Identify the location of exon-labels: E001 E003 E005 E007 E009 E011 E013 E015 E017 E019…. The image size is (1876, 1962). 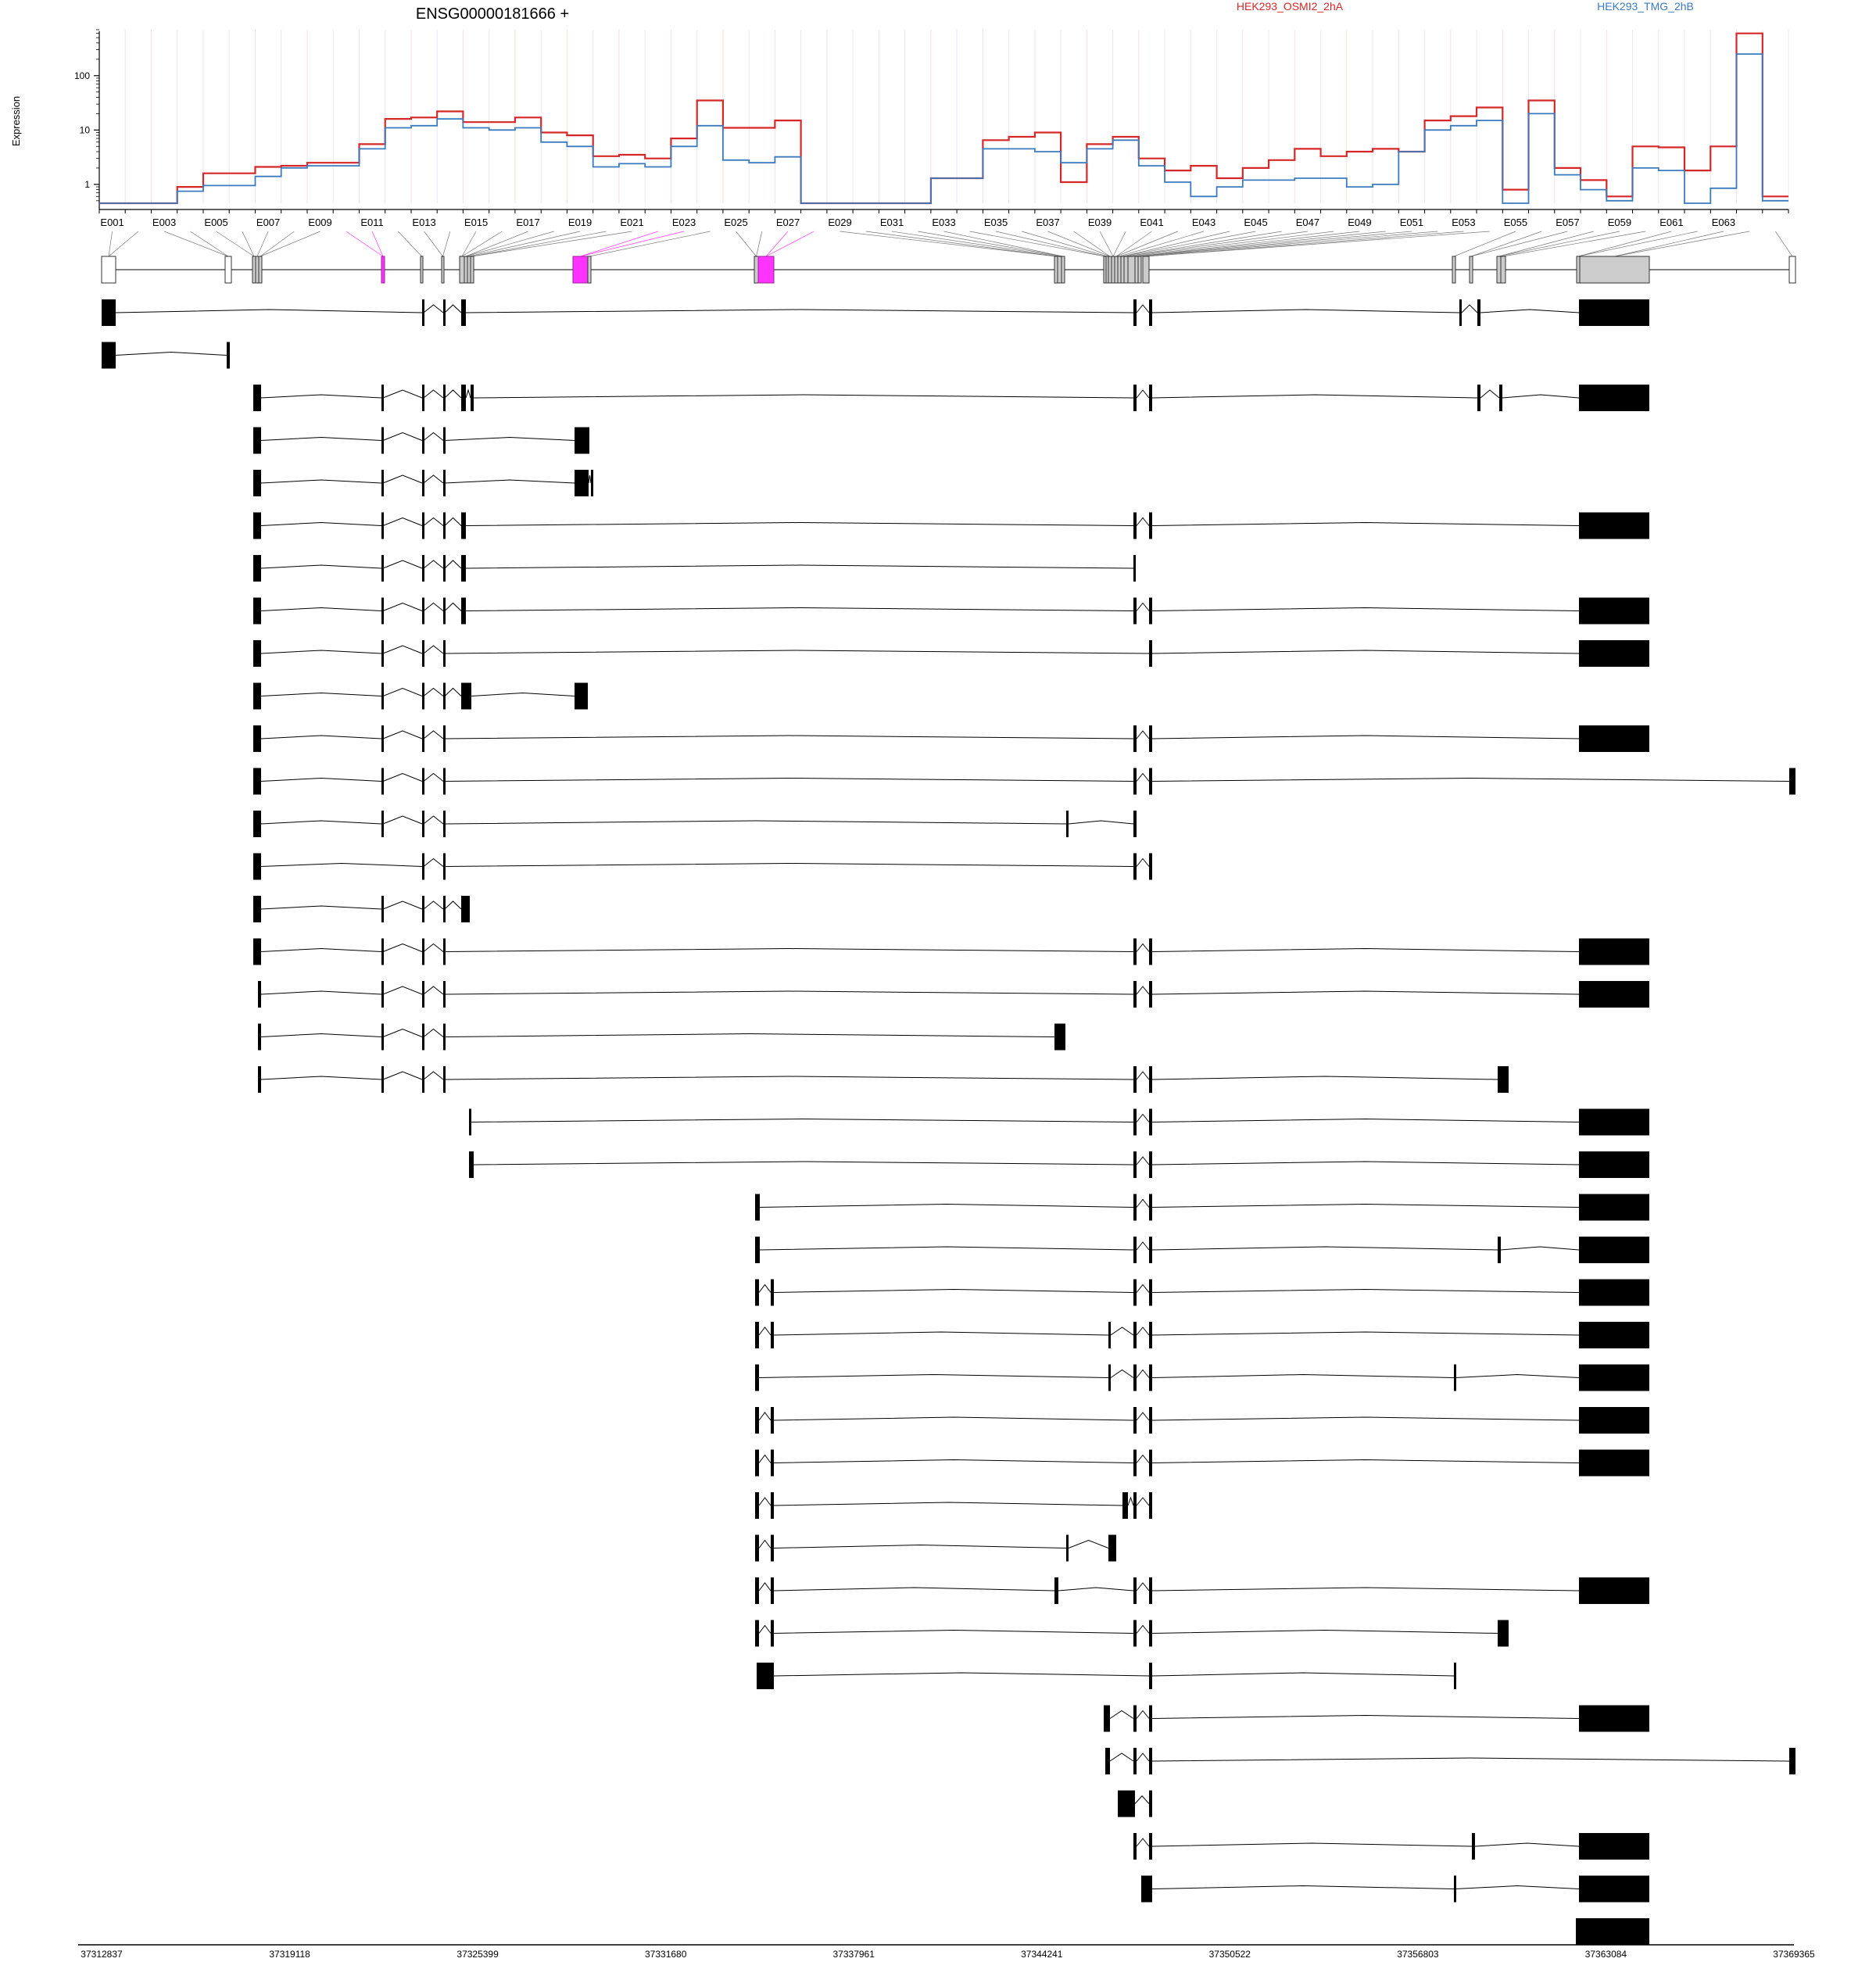
(917, 223).